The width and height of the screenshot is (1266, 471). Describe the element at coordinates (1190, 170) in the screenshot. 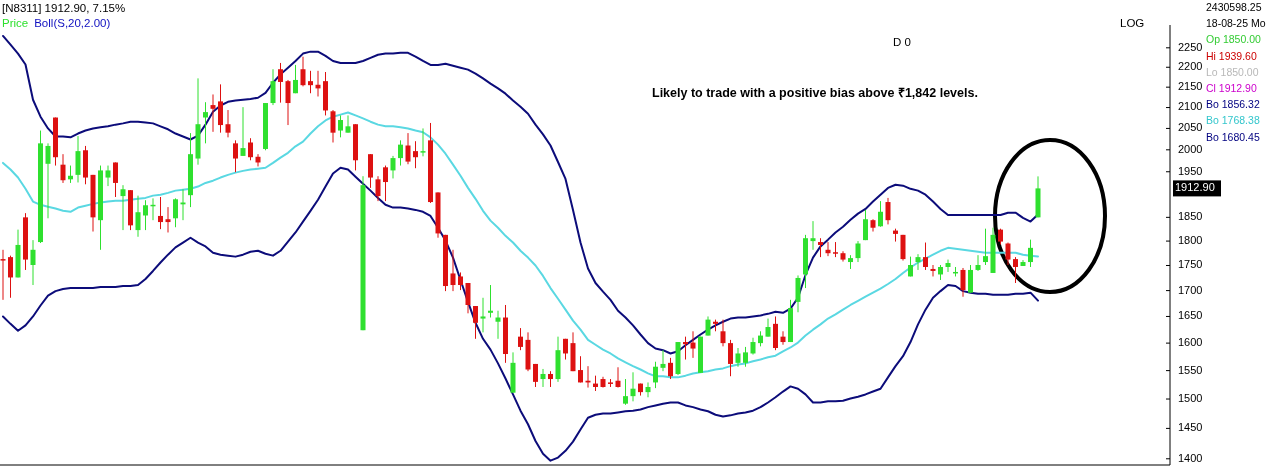

I see `y-tick-label: 1950` at that location.